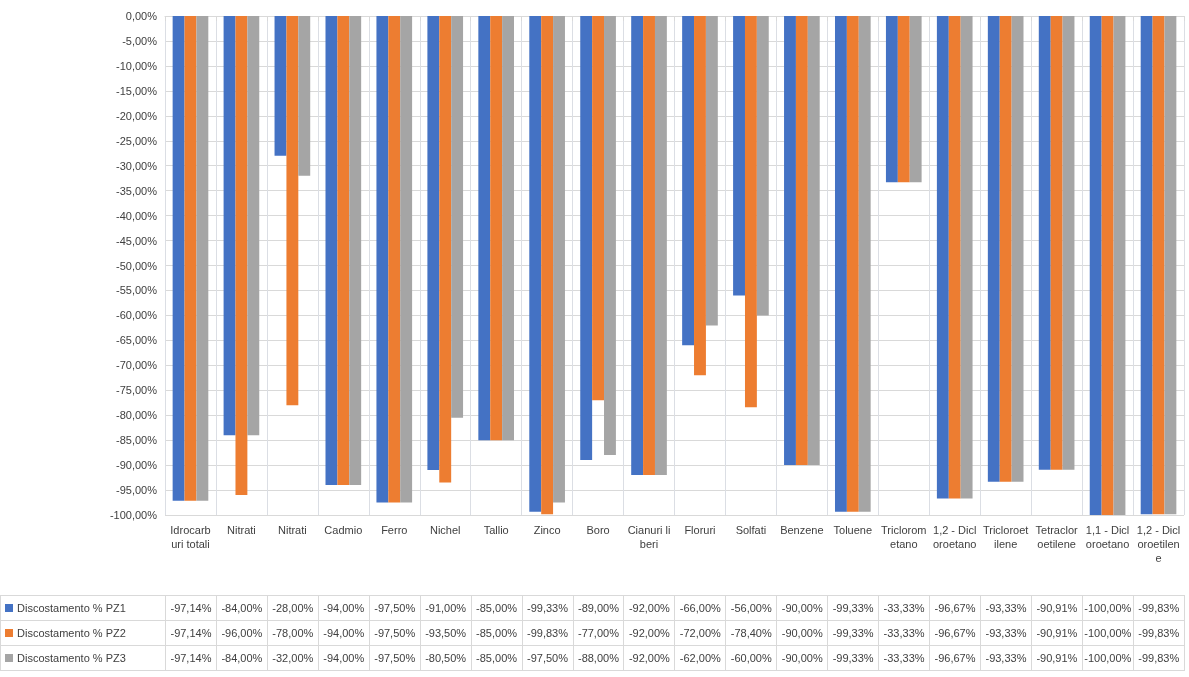  What do you see at coordinates (1158, 544) in the screenshot?
I see `x-tick-label: 1,2 - Dicloroetilene` at bounding box center [1158, 544].